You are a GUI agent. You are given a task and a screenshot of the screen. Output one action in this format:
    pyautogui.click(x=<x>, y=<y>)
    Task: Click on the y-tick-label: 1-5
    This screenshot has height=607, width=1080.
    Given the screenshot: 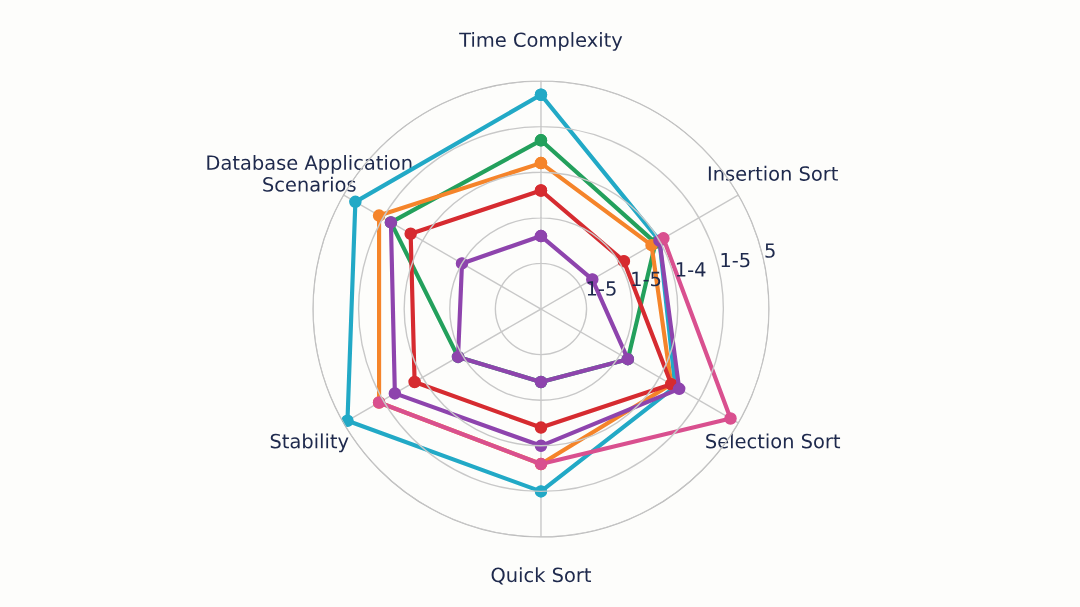 What is the action you would take?
    pyautogui.click(x=735, y=260)
    